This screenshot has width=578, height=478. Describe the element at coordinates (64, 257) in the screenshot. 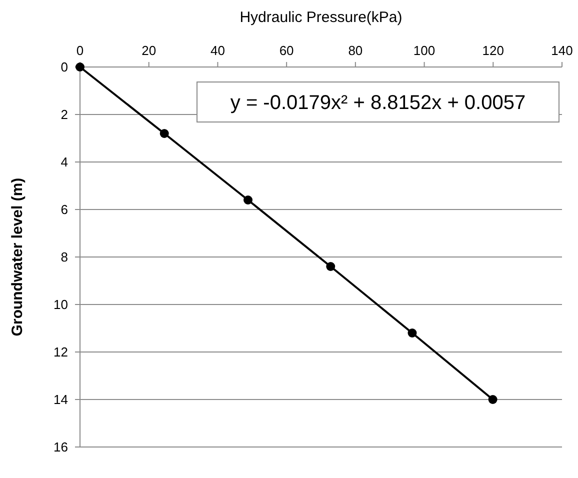

I see `y-tick-label: 8` at that location.